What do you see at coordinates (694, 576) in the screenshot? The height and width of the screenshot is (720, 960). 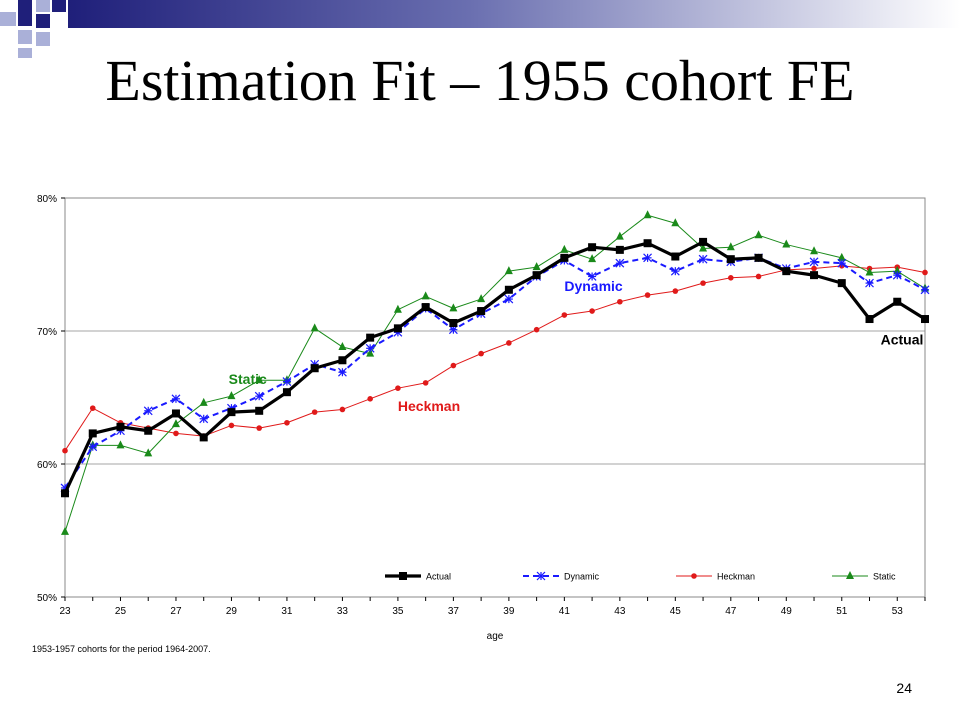 I see `legend-marker-heckman` at bounding box center [694, 576].